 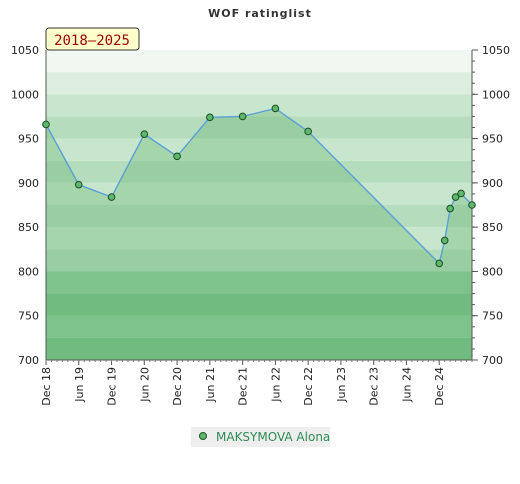 What do you see at coordinates (273, 437) in the screenshot?
I see `legend-series-name: MAKSYMOVA Alona` at bounding box center [273, 437].